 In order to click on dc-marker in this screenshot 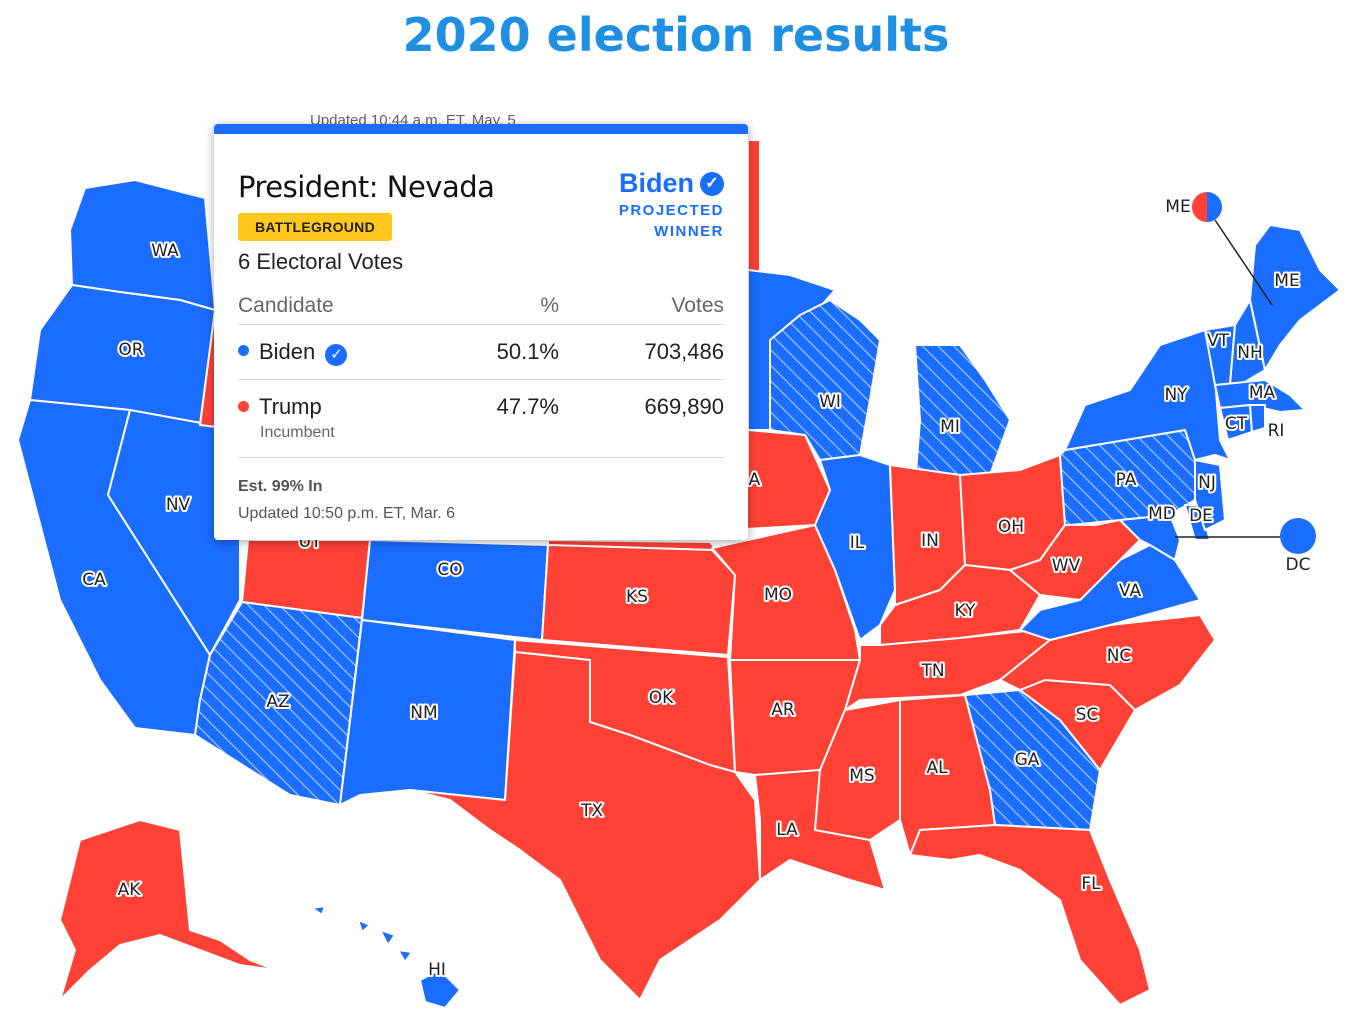, I will do `click(1298, 536)`.